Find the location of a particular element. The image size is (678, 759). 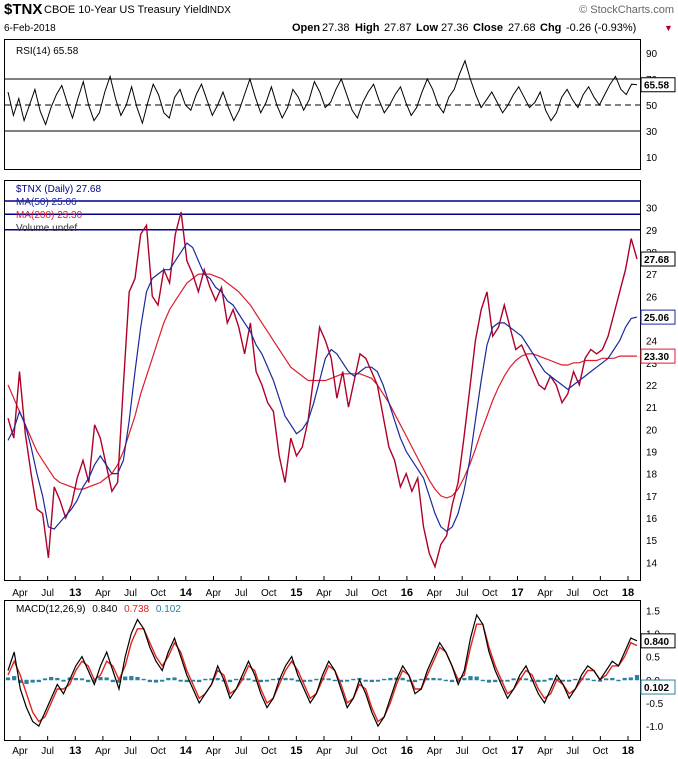

price-x-tick-label: 18 is located at coordinates (628, 593).